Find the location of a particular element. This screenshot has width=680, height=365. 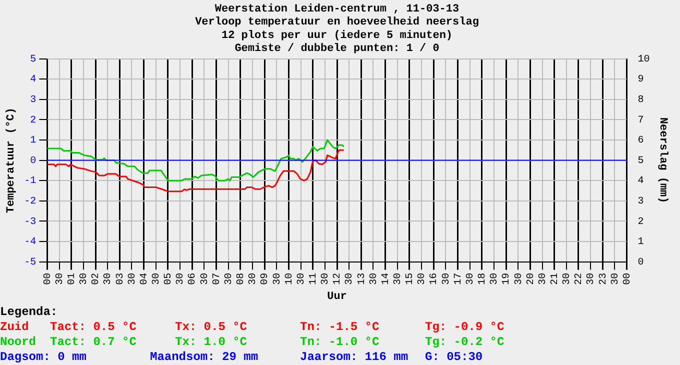

x-tick-label: 12 is located at coordinates (338, 278).